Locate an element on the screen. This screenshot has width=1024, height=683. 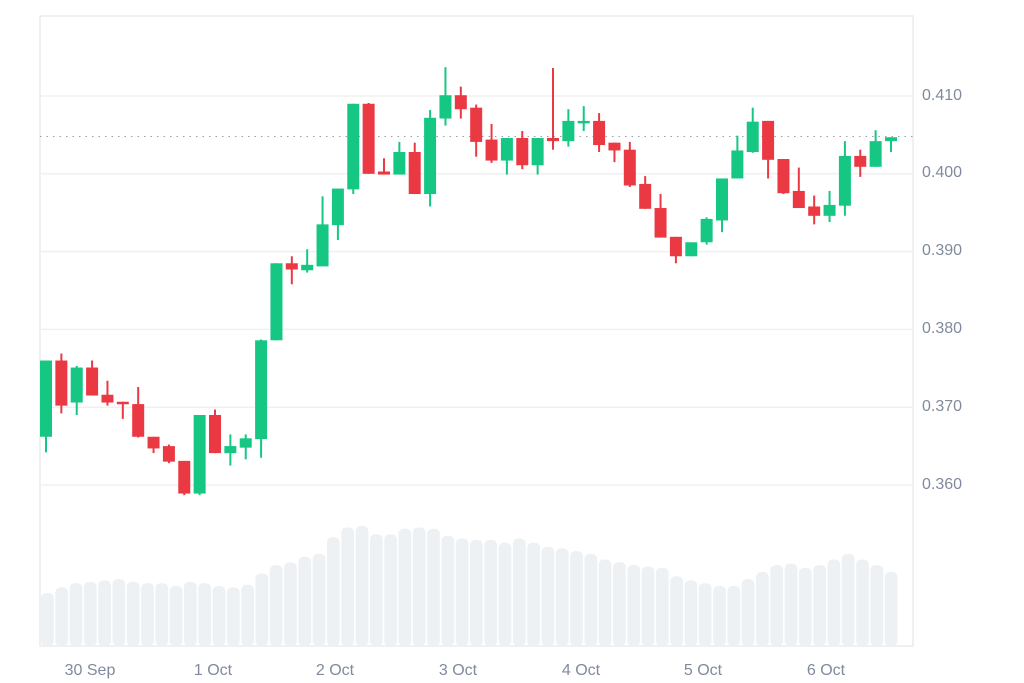
x-tick-label: 5 Oct is located at coordinates (703, 670).